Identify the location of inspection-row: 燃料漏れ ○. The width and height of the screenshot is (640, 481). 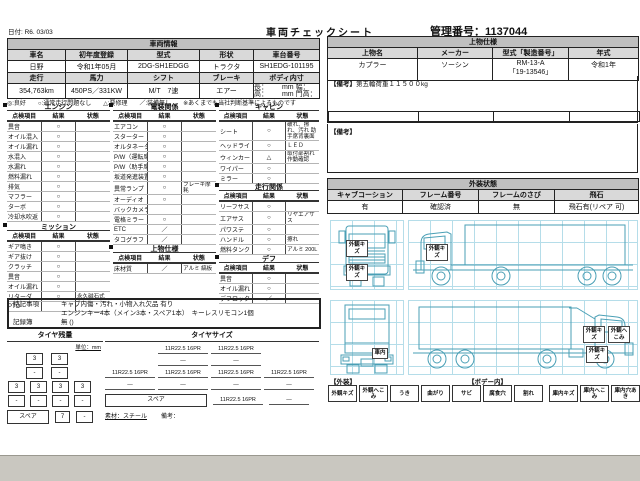
(58, 176).